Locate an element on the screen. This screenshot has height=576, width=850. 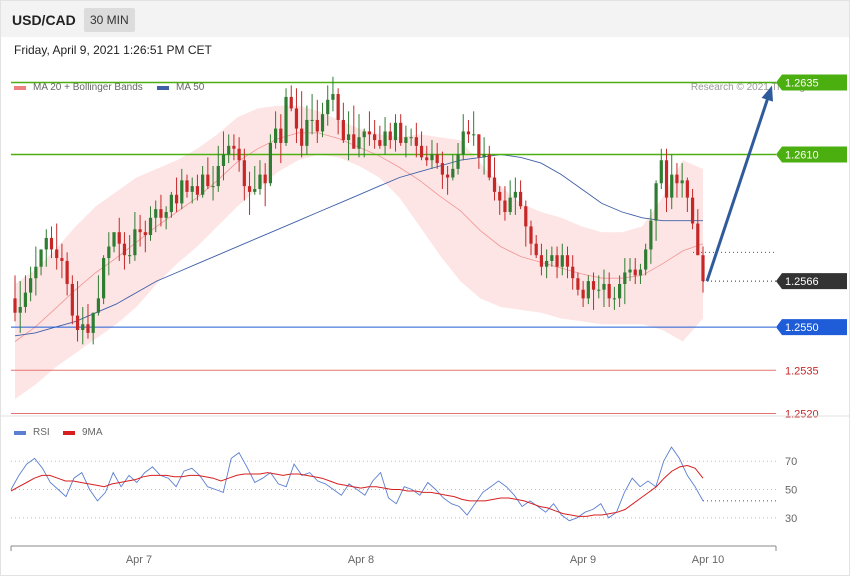
rsi-swatch is located at coordinates (20, 432).